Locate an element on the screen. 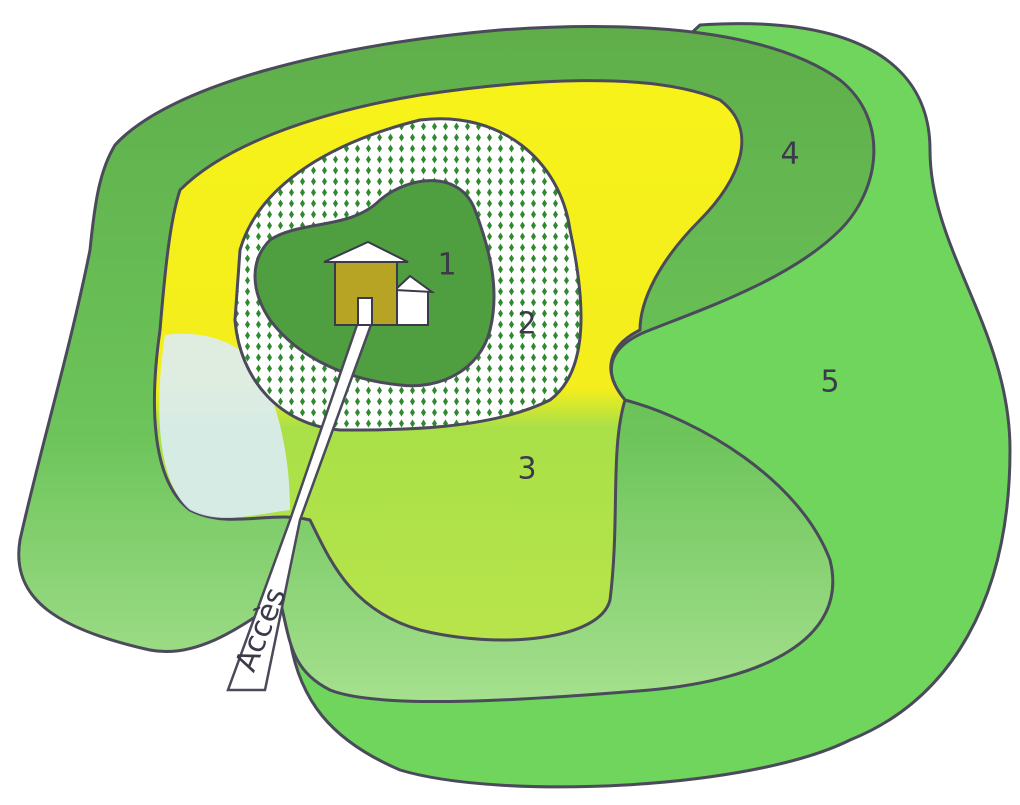 The height and width of the screenshot is (805, 1020). zone-label: 5 is located at coordinates (829, 382).